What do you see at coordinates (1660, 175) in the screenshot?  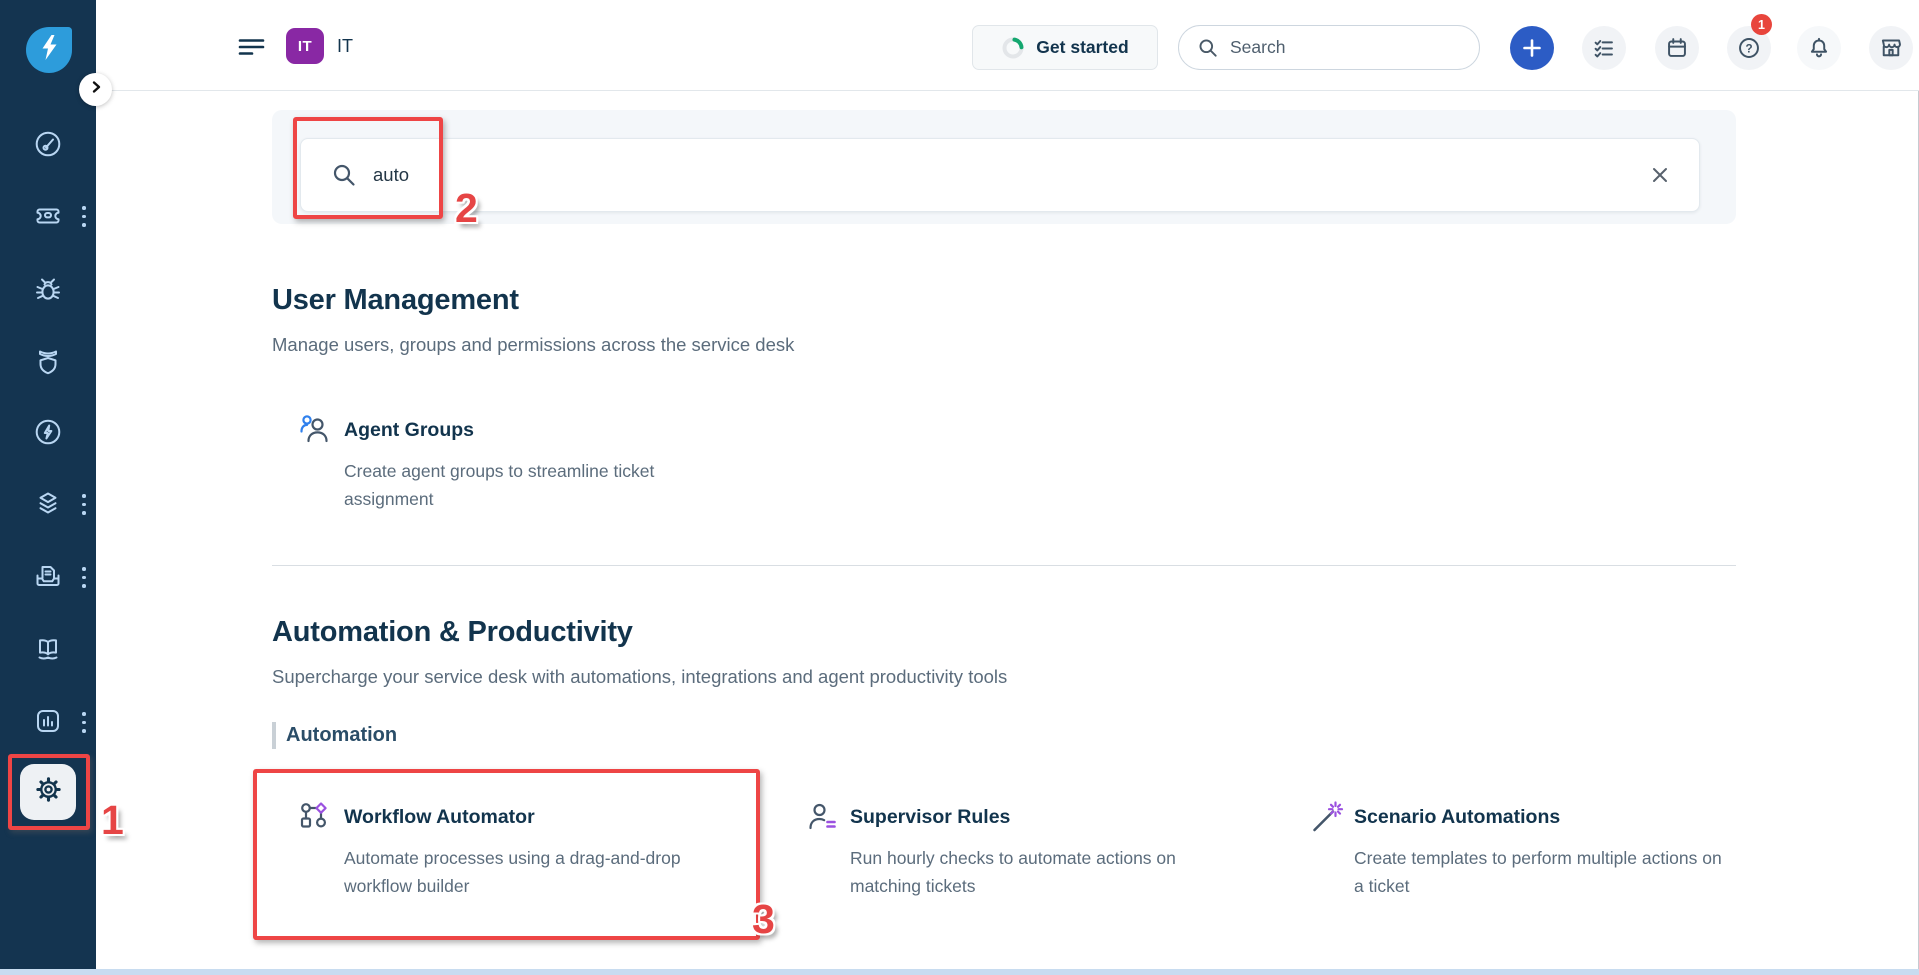 I see `close-icon` at bounding box center [1660, 175].